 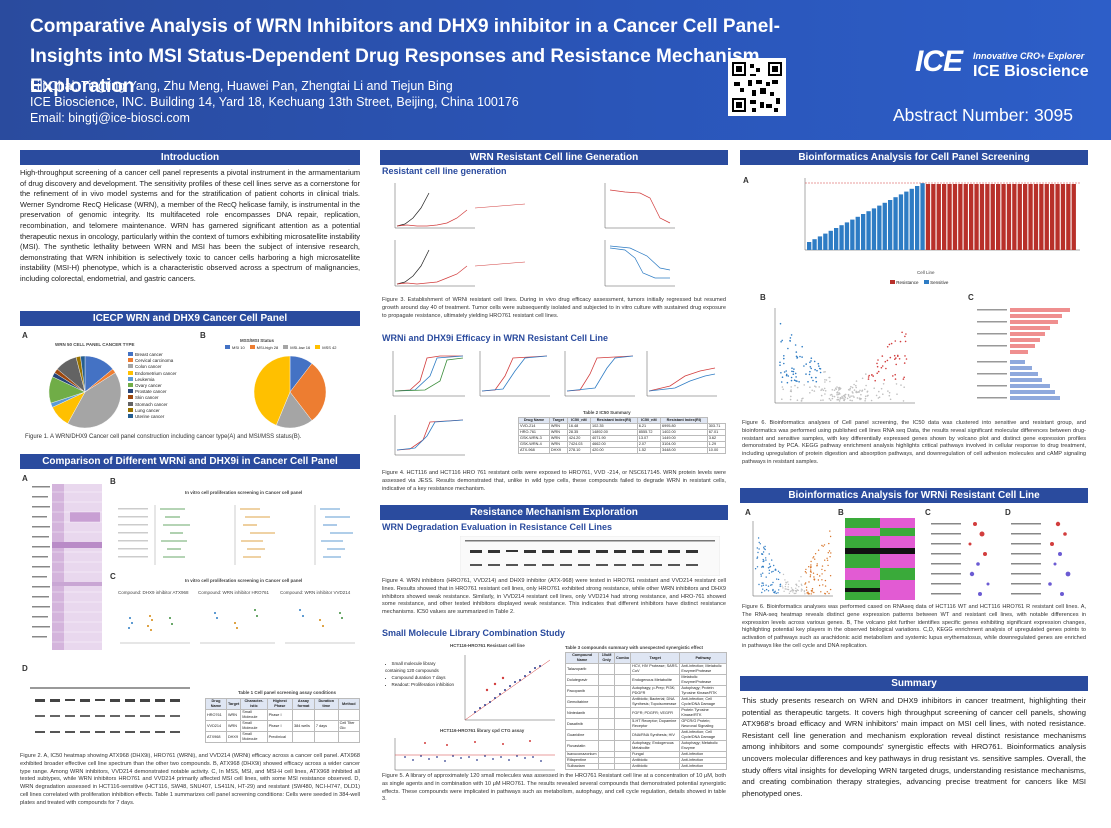 I want to click on dhx9-curve, so click(x=429, y=435).